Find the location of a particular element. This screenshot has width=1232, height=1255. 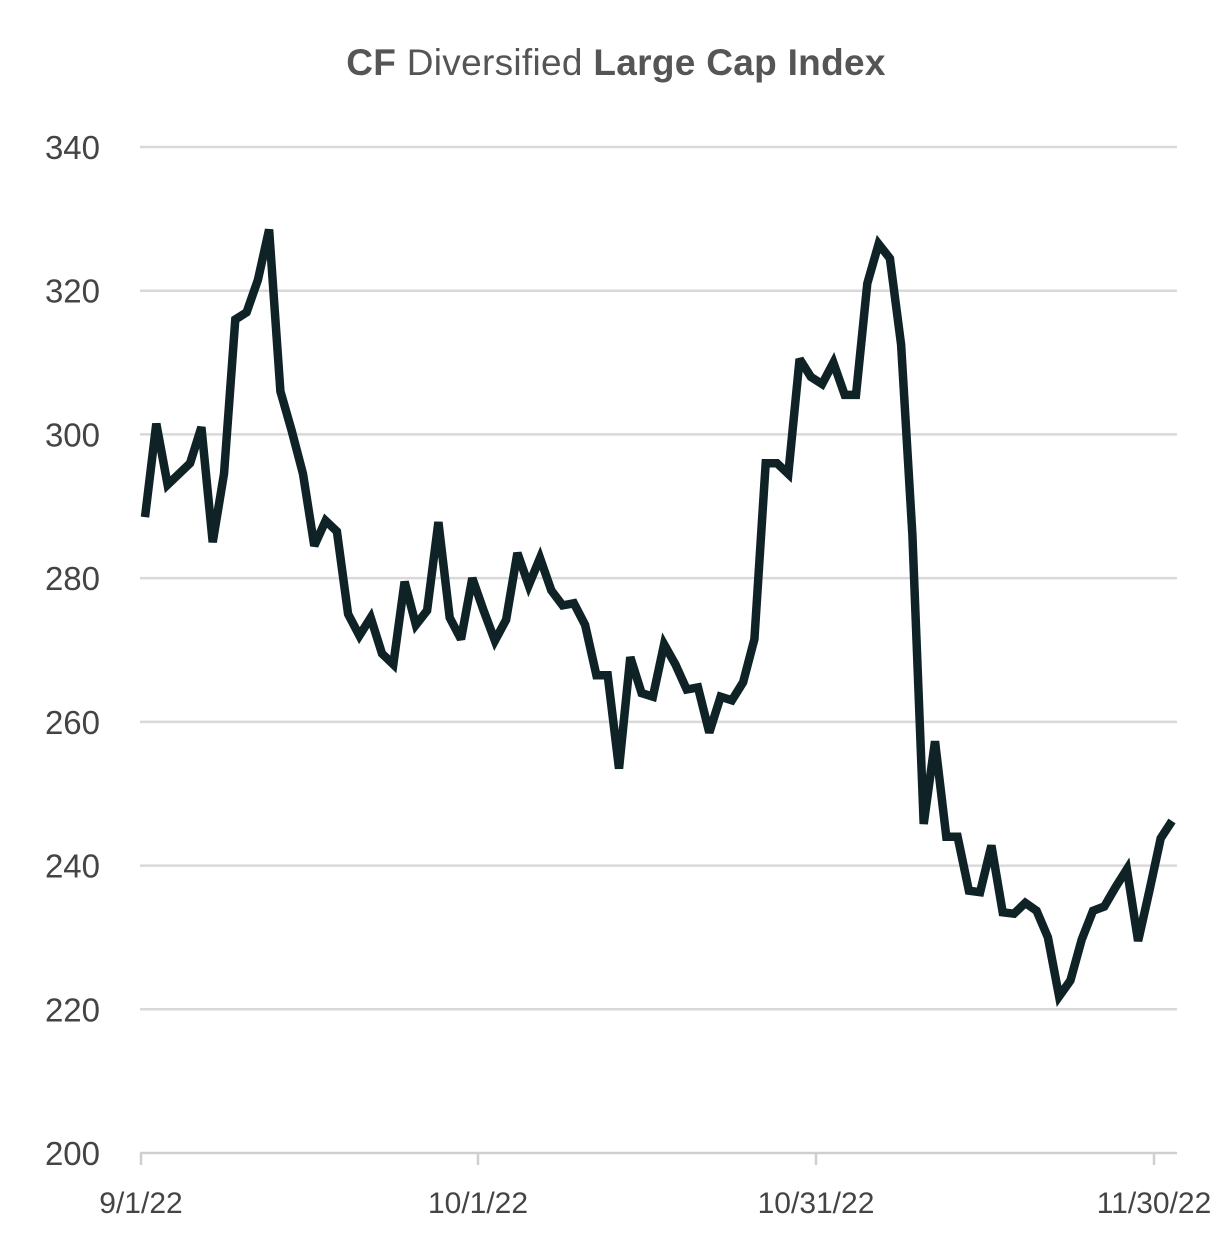

y-axis-tick-labels: 200 220 240 260 280 300 320 340 is located at coordinates (72, 650).